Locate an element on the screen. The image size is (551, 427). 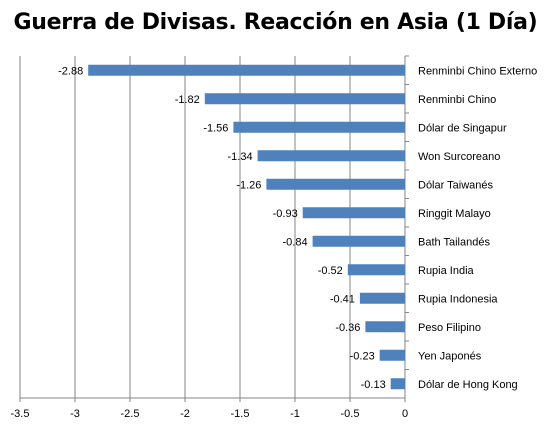
category-label: Yen Japonés is located at coordinates (450, 356).